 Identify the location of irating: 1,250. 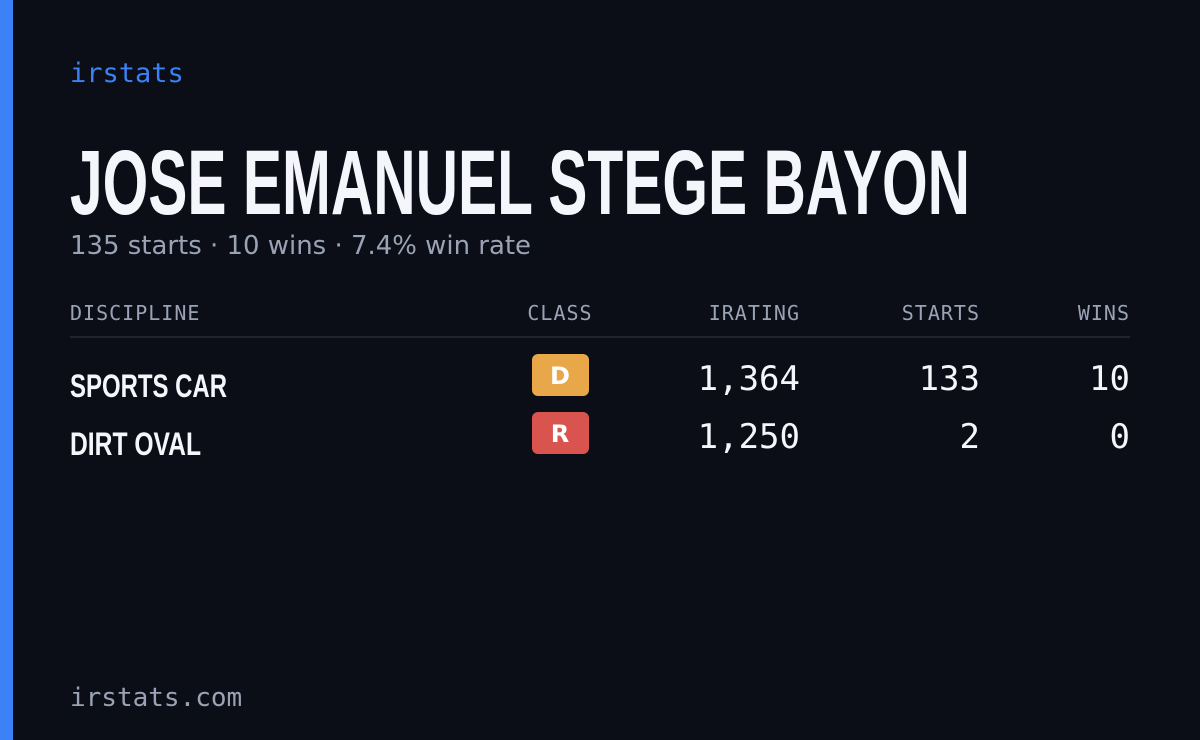
(749, 437).